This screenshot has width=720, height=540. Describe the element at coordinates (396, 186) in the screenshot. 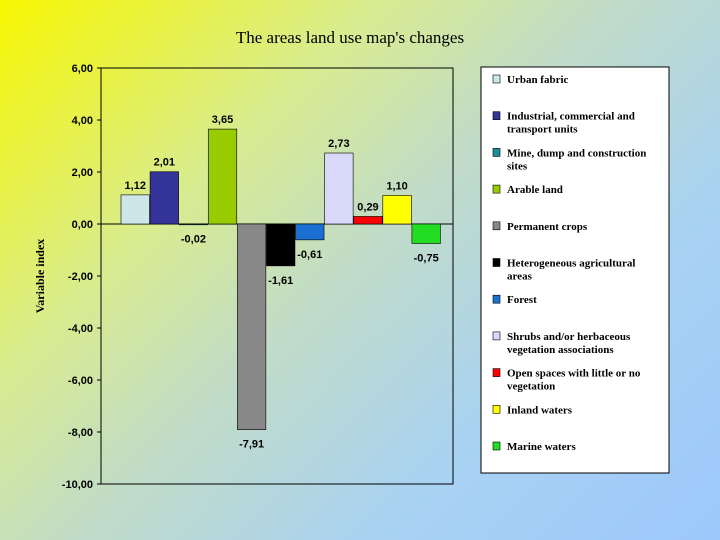

I see `data-label: 1,10` at that location.